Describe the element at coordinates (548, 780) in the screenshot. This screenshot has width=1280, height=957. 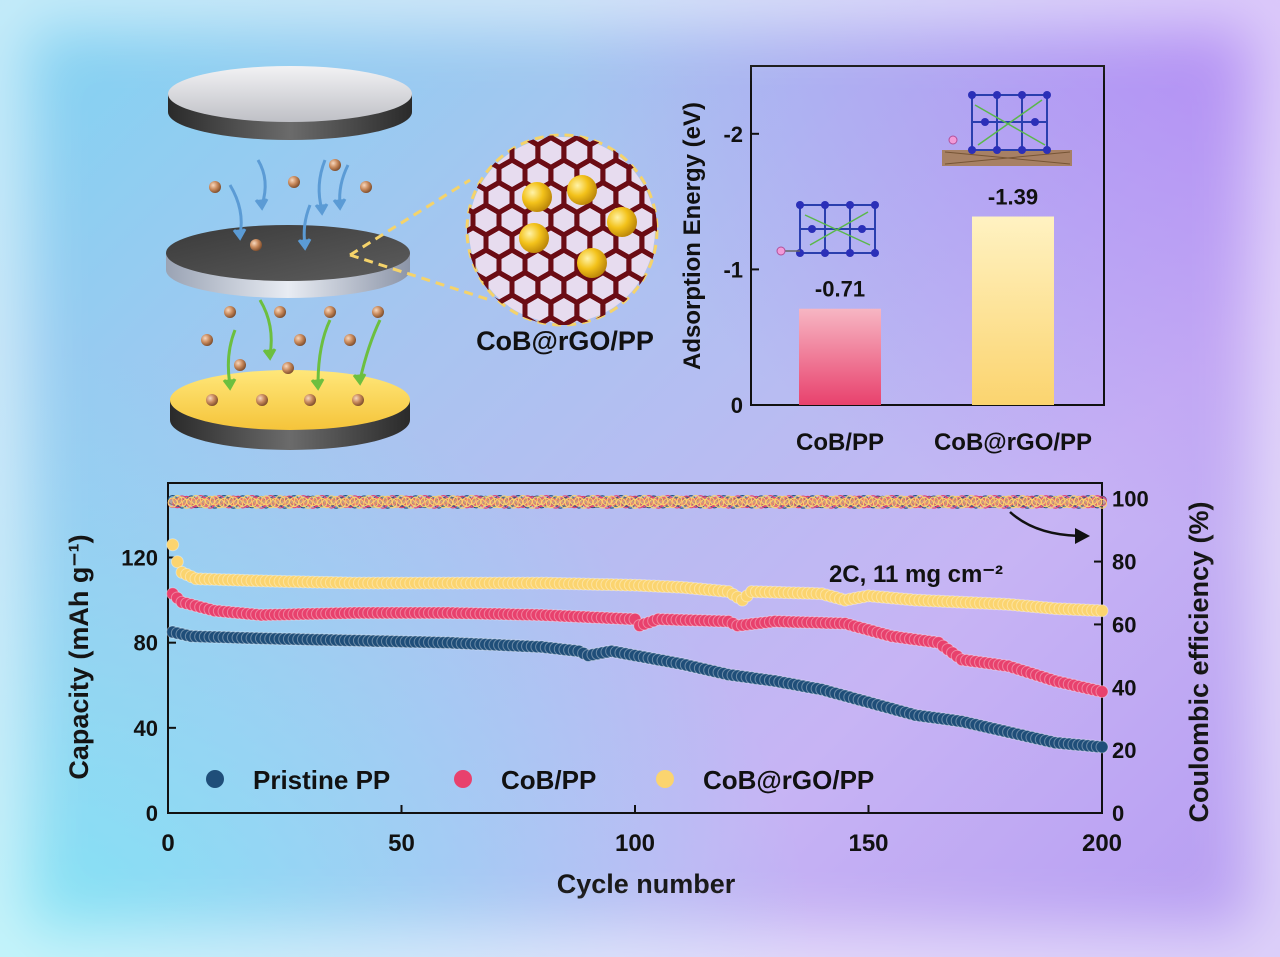
I see `legend-label: CoB/PP` at that location.